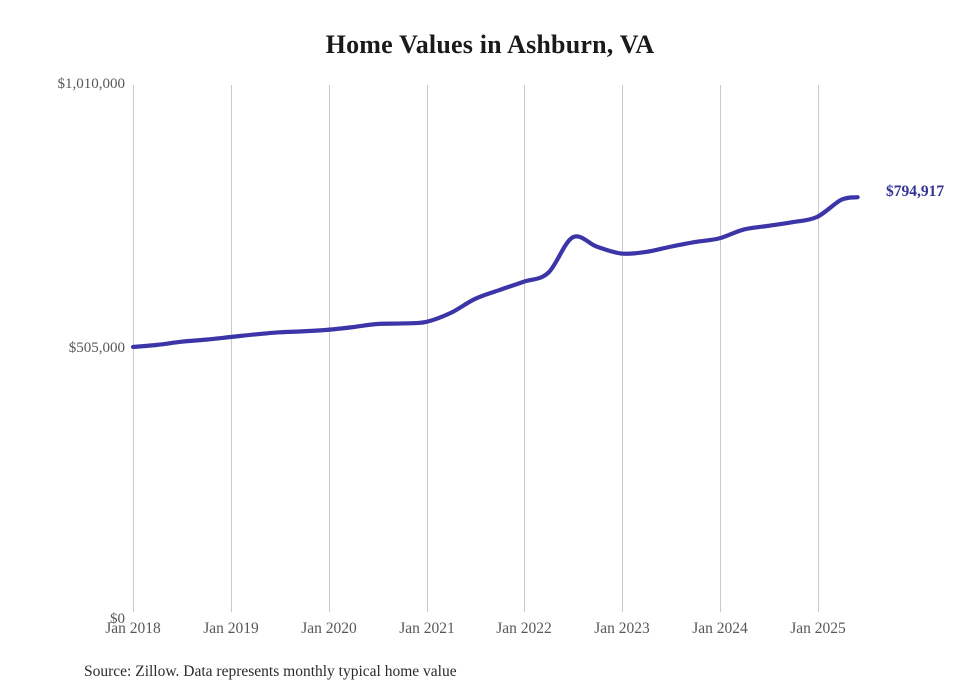 This screenshot has width=980, height=699. I want to click on gridline-jan-2024, so click(720, 348).